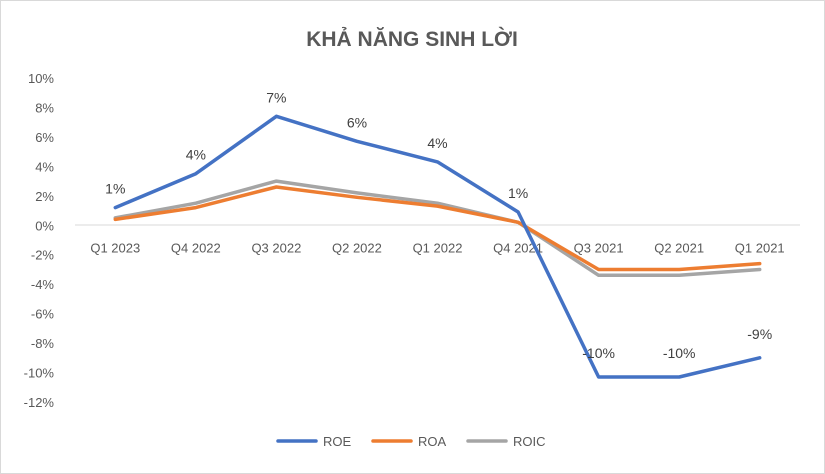  I want to click on y-tick-label: -10%, so click(39, 373).